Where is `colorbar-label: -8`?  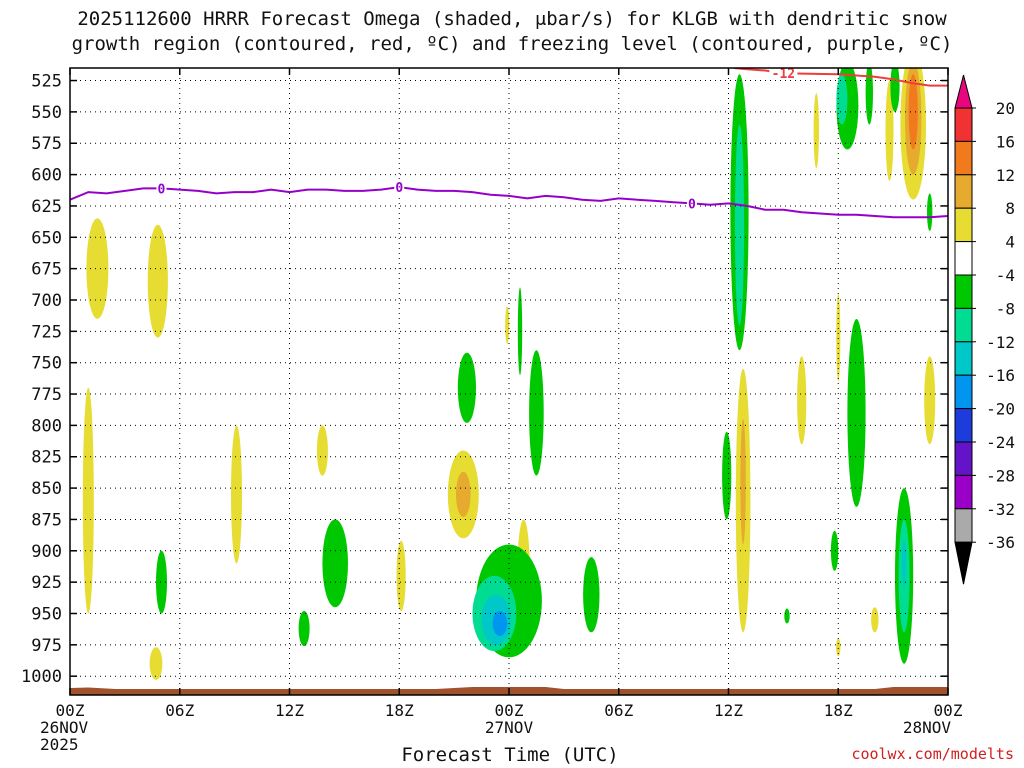
colorbar-label: -8 is located at coordinates (1005, 308).